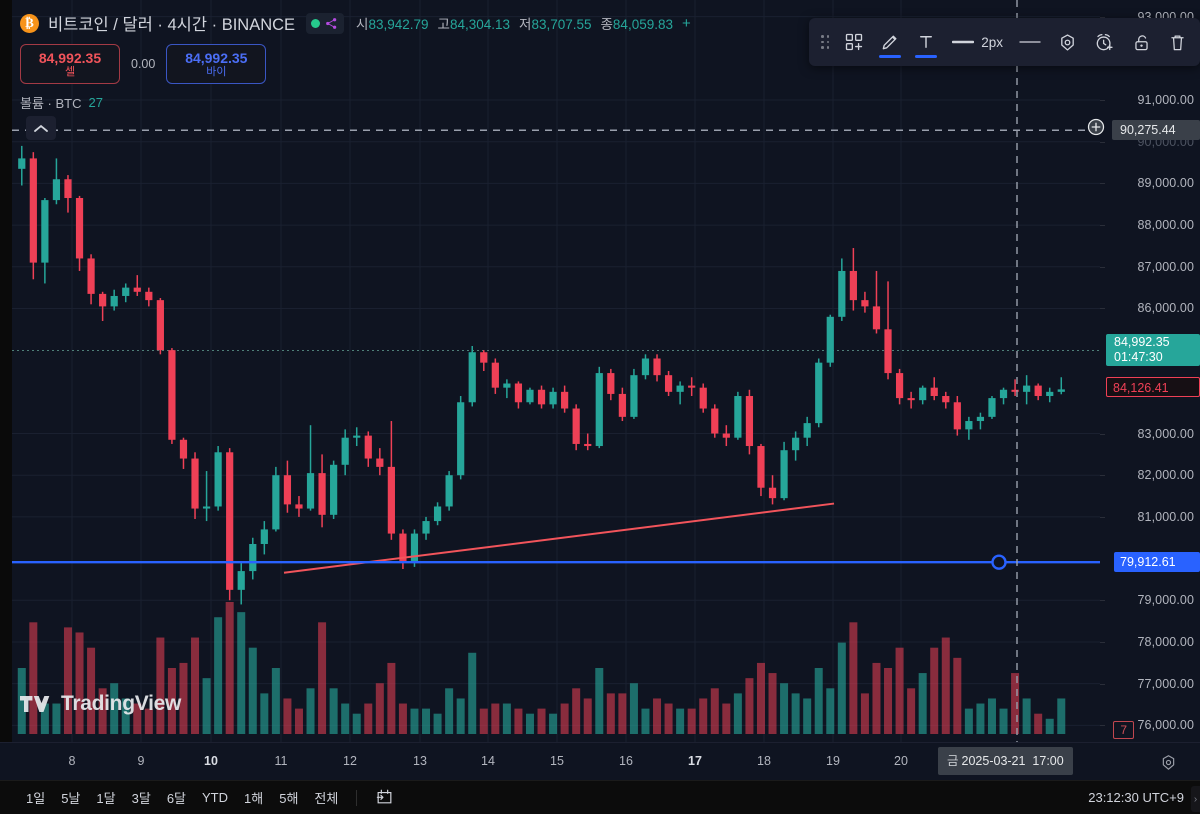 The height and width of the screenshot is (814, 1200). I want to click on price-axis-label-1: 91,000.00, so click(1165, 100).